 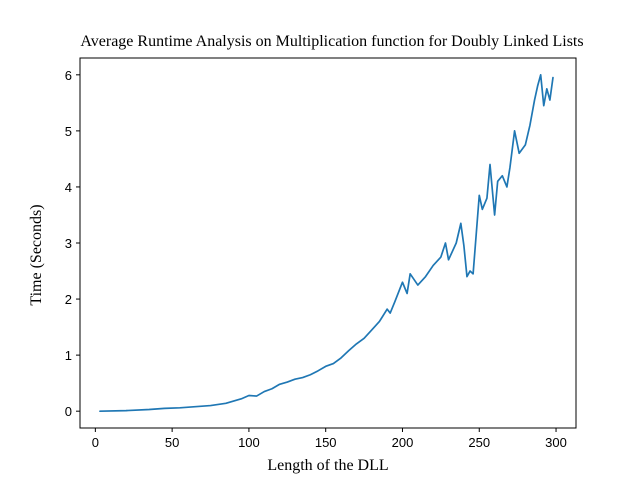 I want to click on y-tick-label: 6, so click(x=68, y=75).